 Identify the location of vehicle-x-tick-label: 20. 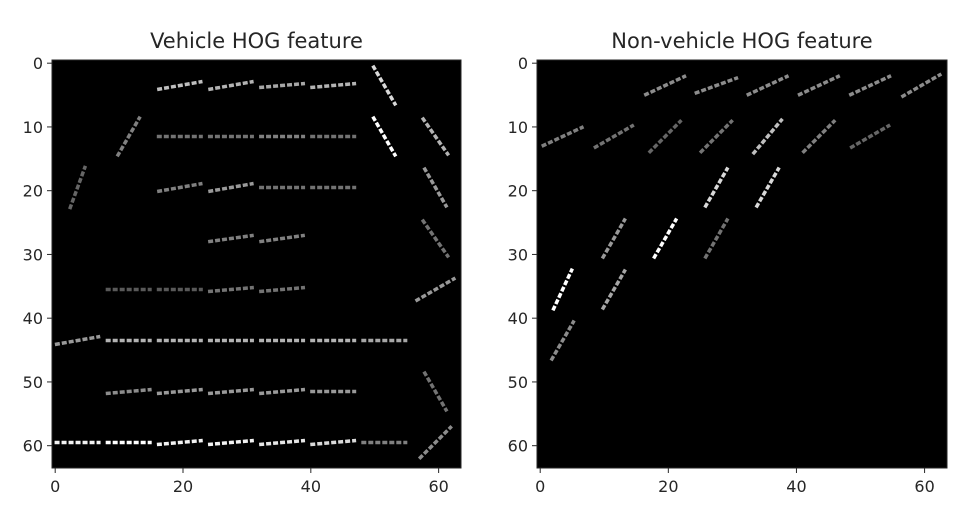
(183, 486).